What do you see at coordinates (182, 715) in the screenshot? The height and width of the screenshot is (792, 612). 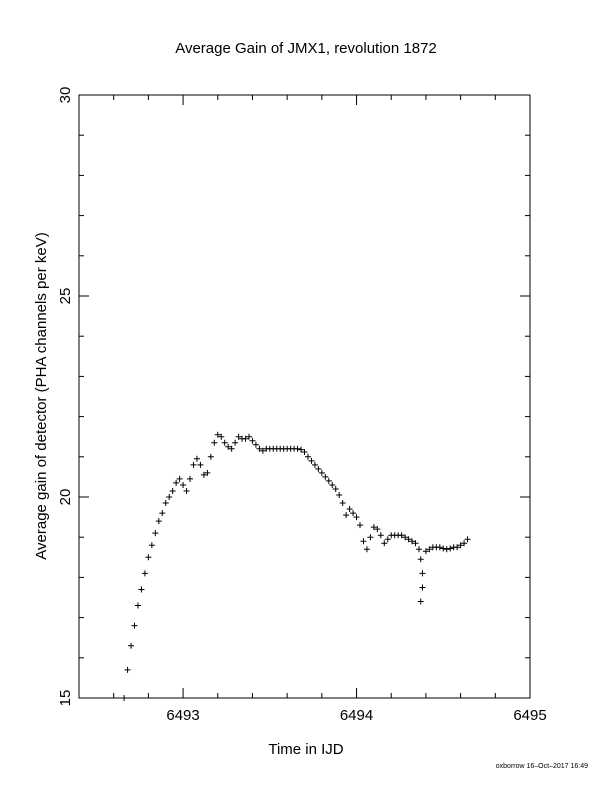 I see `x-tick-label: 6493` at bounding box center [182, 715].